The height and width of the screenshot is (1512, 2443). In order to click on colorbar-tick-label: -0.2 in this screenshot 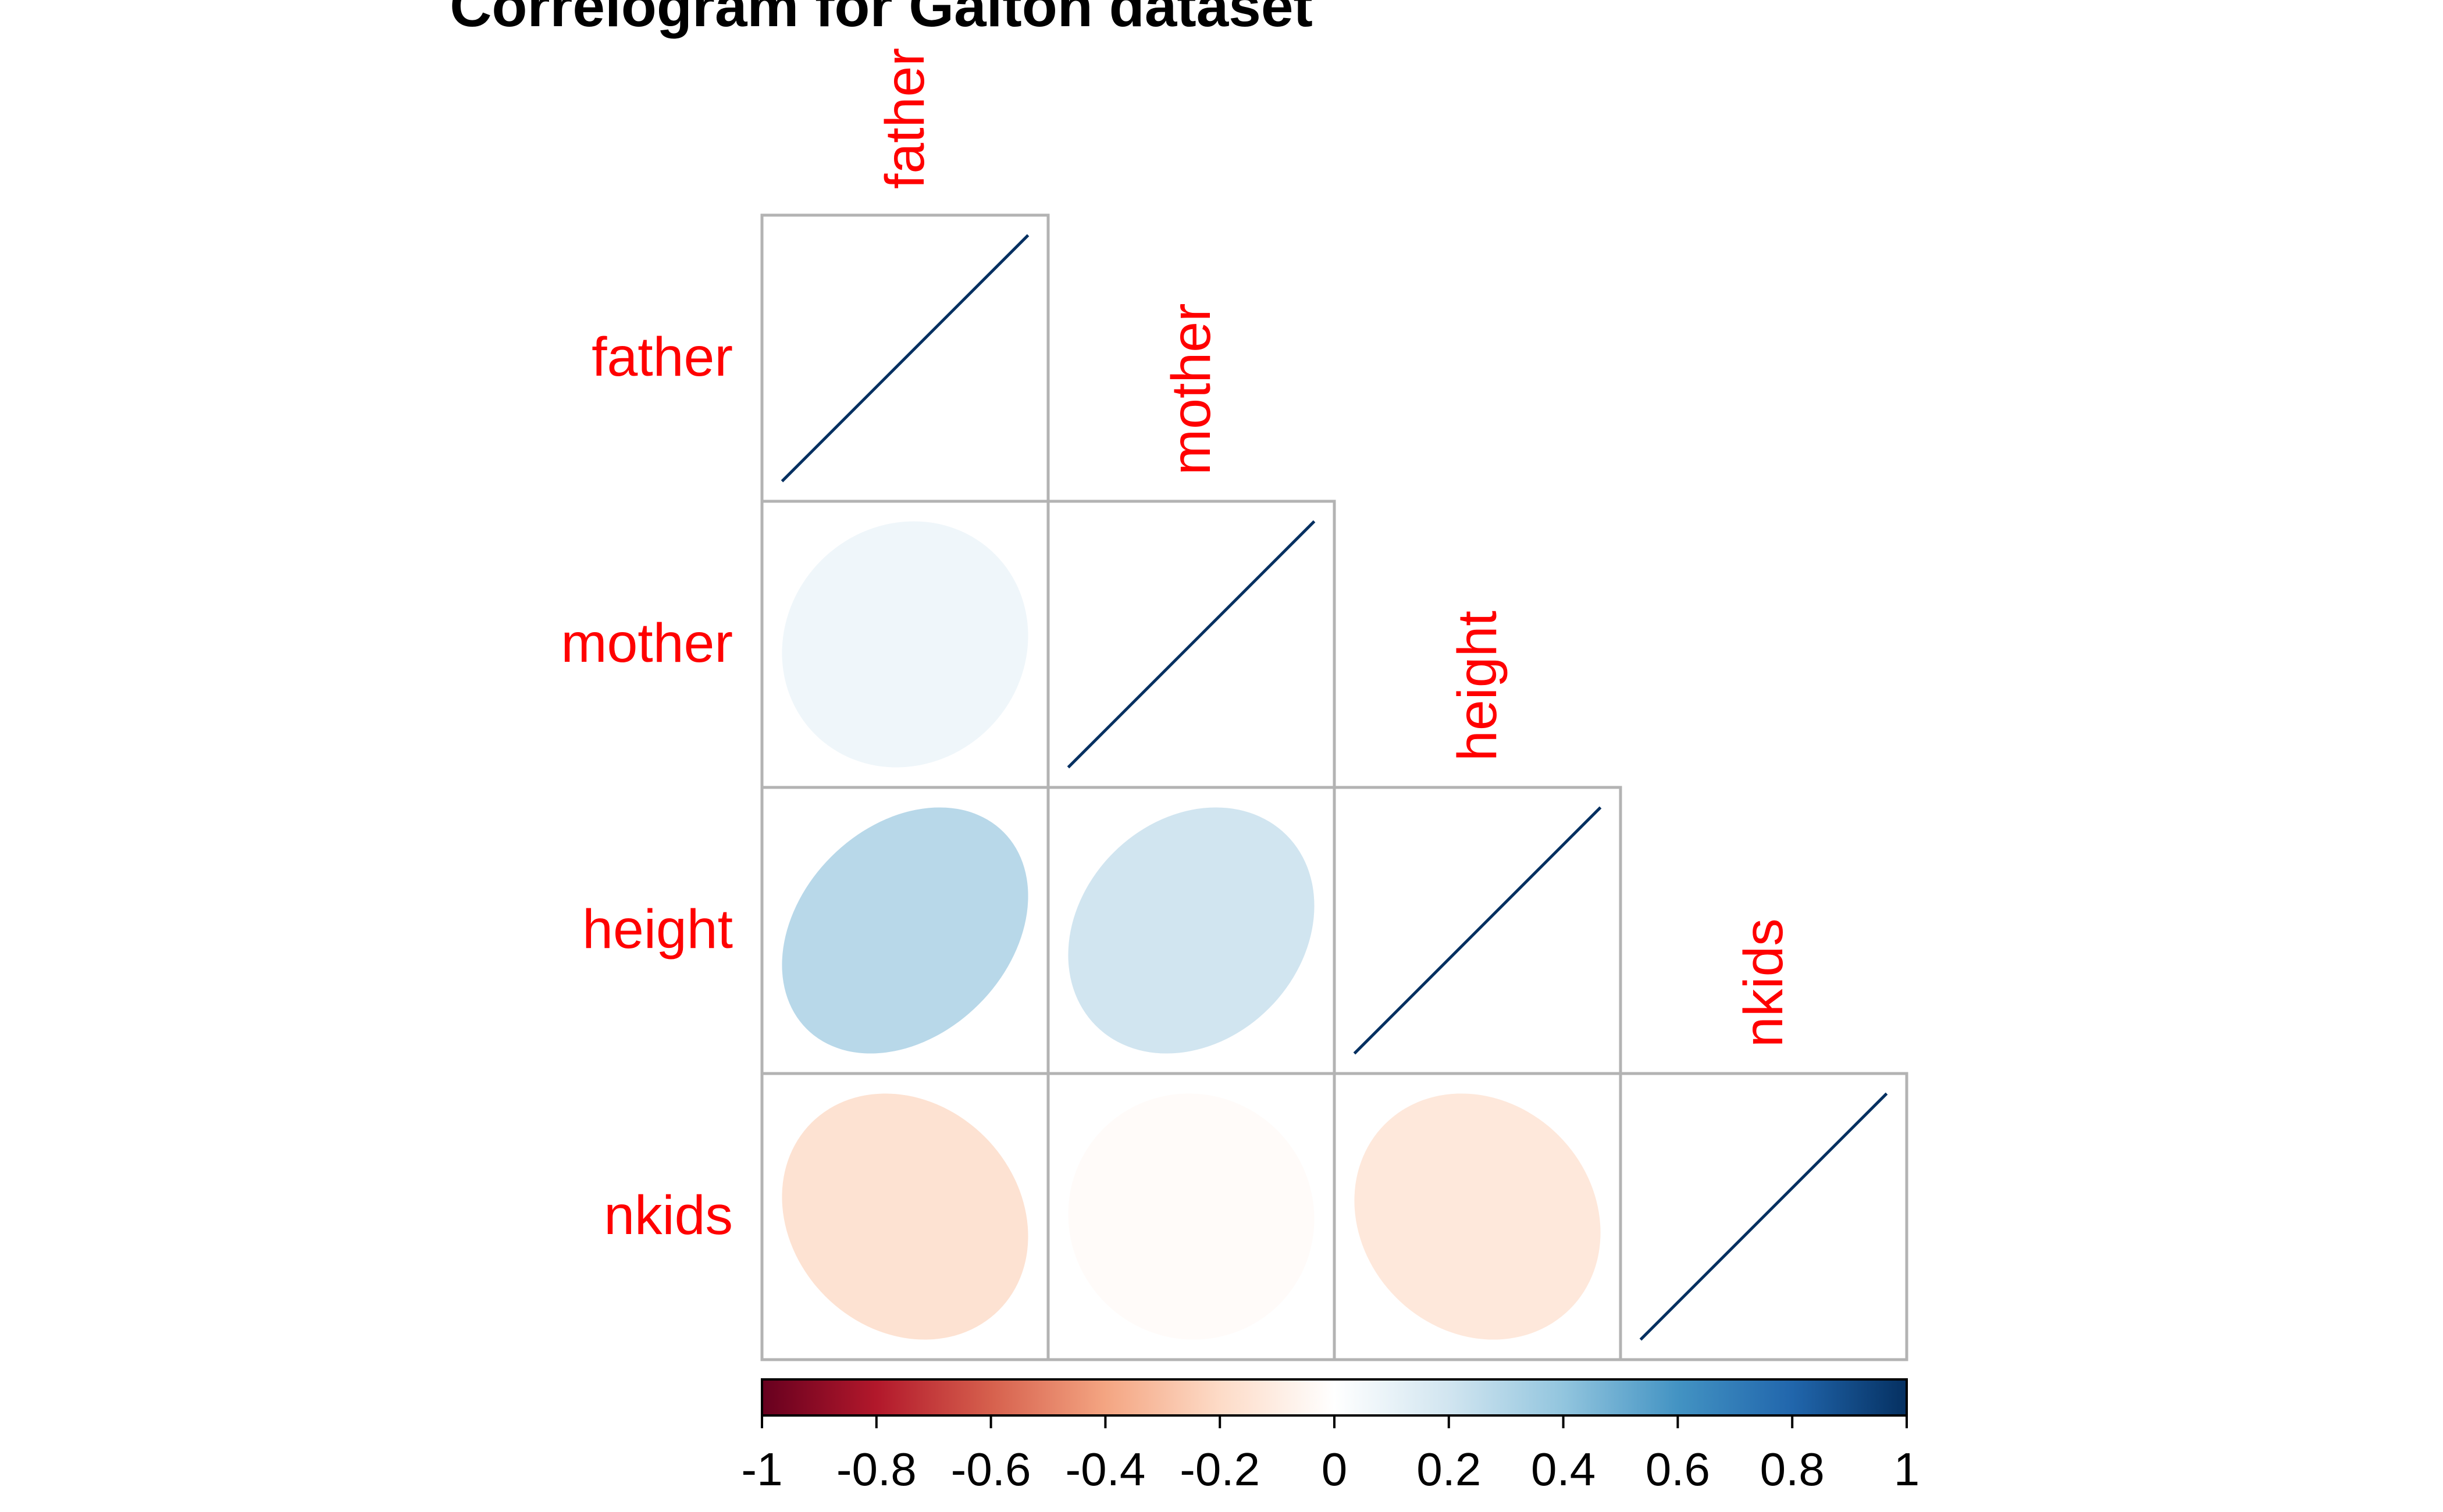, I will do `click(1220, 1469)`.